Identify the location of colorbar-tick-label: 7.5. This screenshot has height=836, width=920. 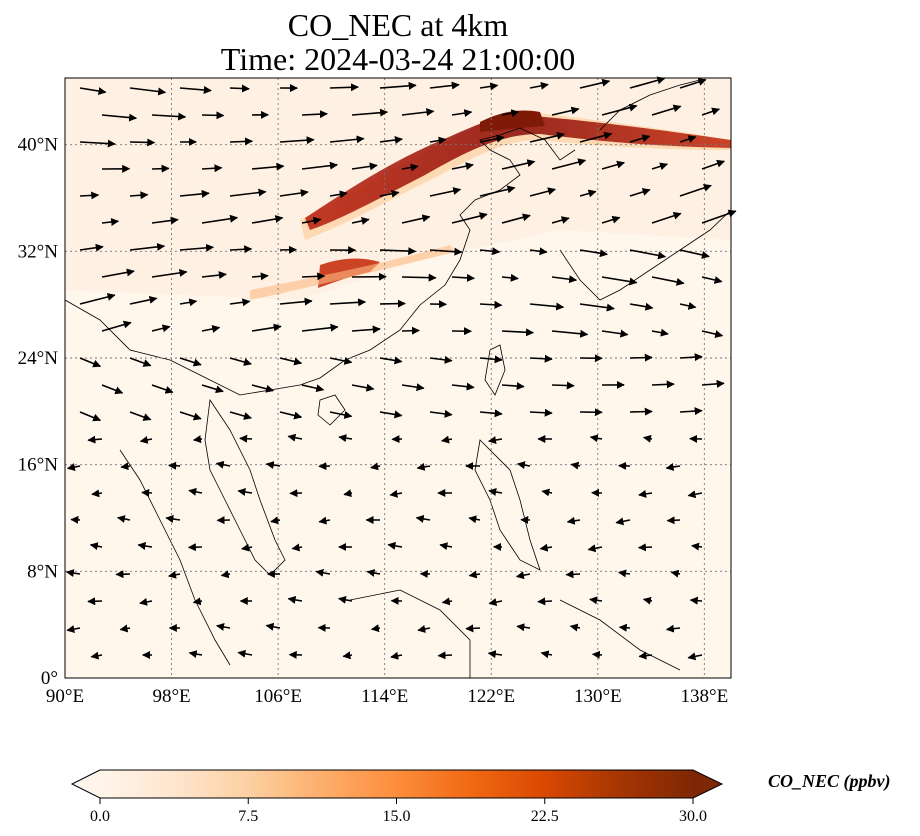
(248, 816).